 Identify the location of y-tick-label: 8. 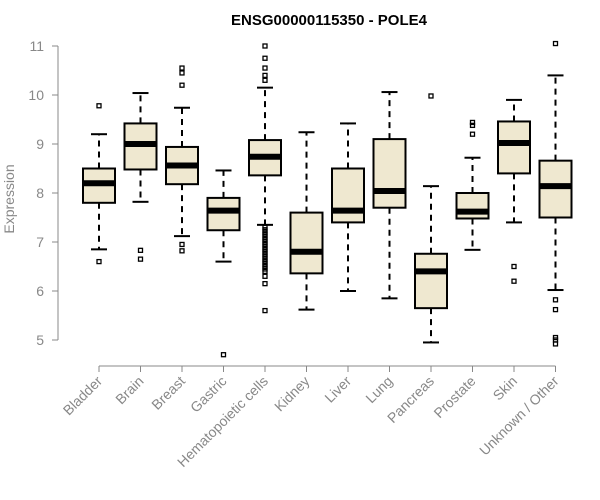
(40, 193).